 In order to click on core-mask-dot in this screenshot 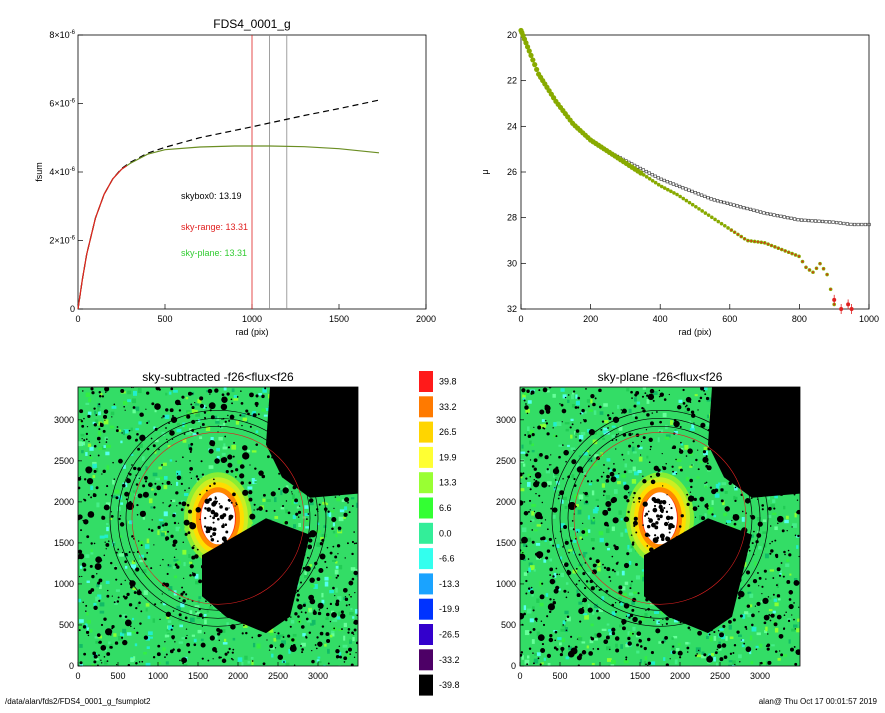, I will do `click(207, 532)`.